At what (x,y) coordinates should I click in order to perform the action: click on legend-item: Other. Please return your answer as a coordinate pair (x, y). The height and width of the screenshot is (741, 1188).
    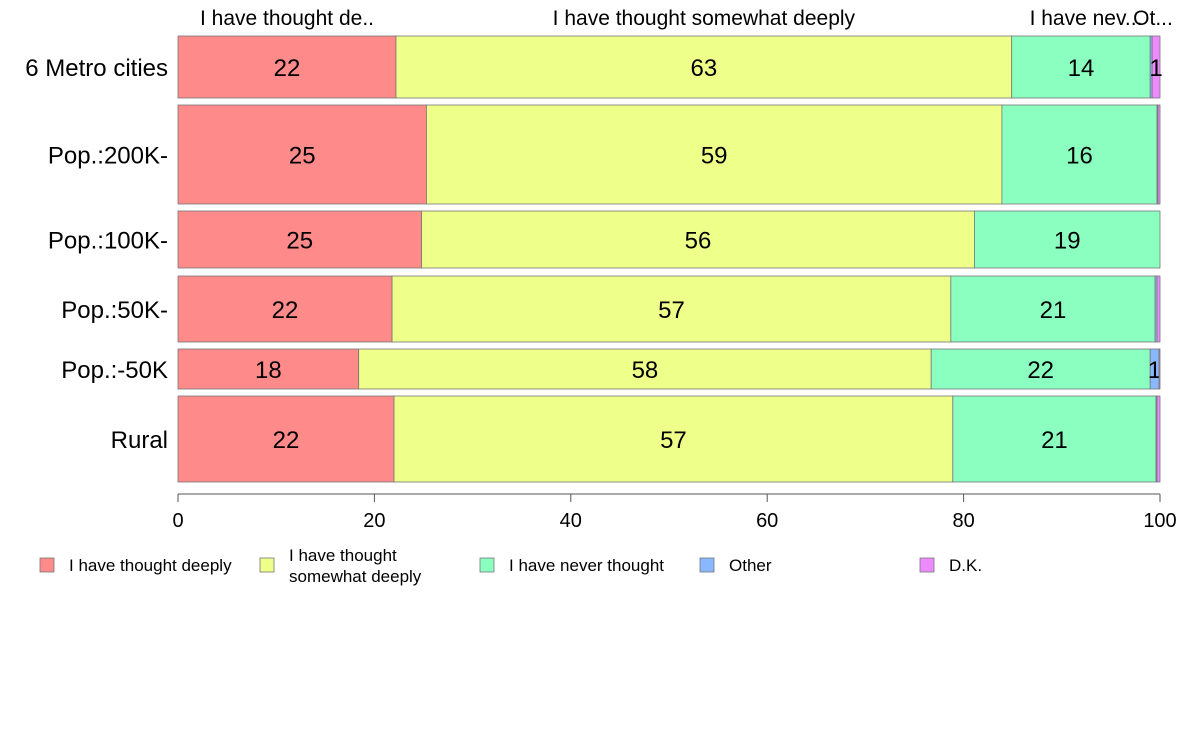
    Looking at the image, I should click on (735, 565).